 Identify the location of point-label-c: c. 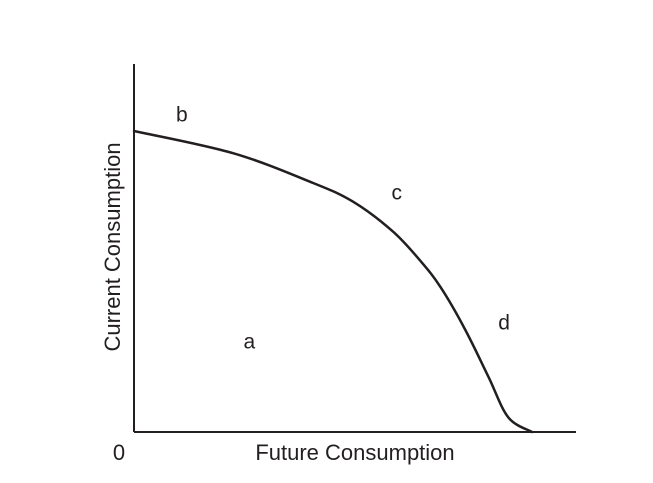
(396, 193).